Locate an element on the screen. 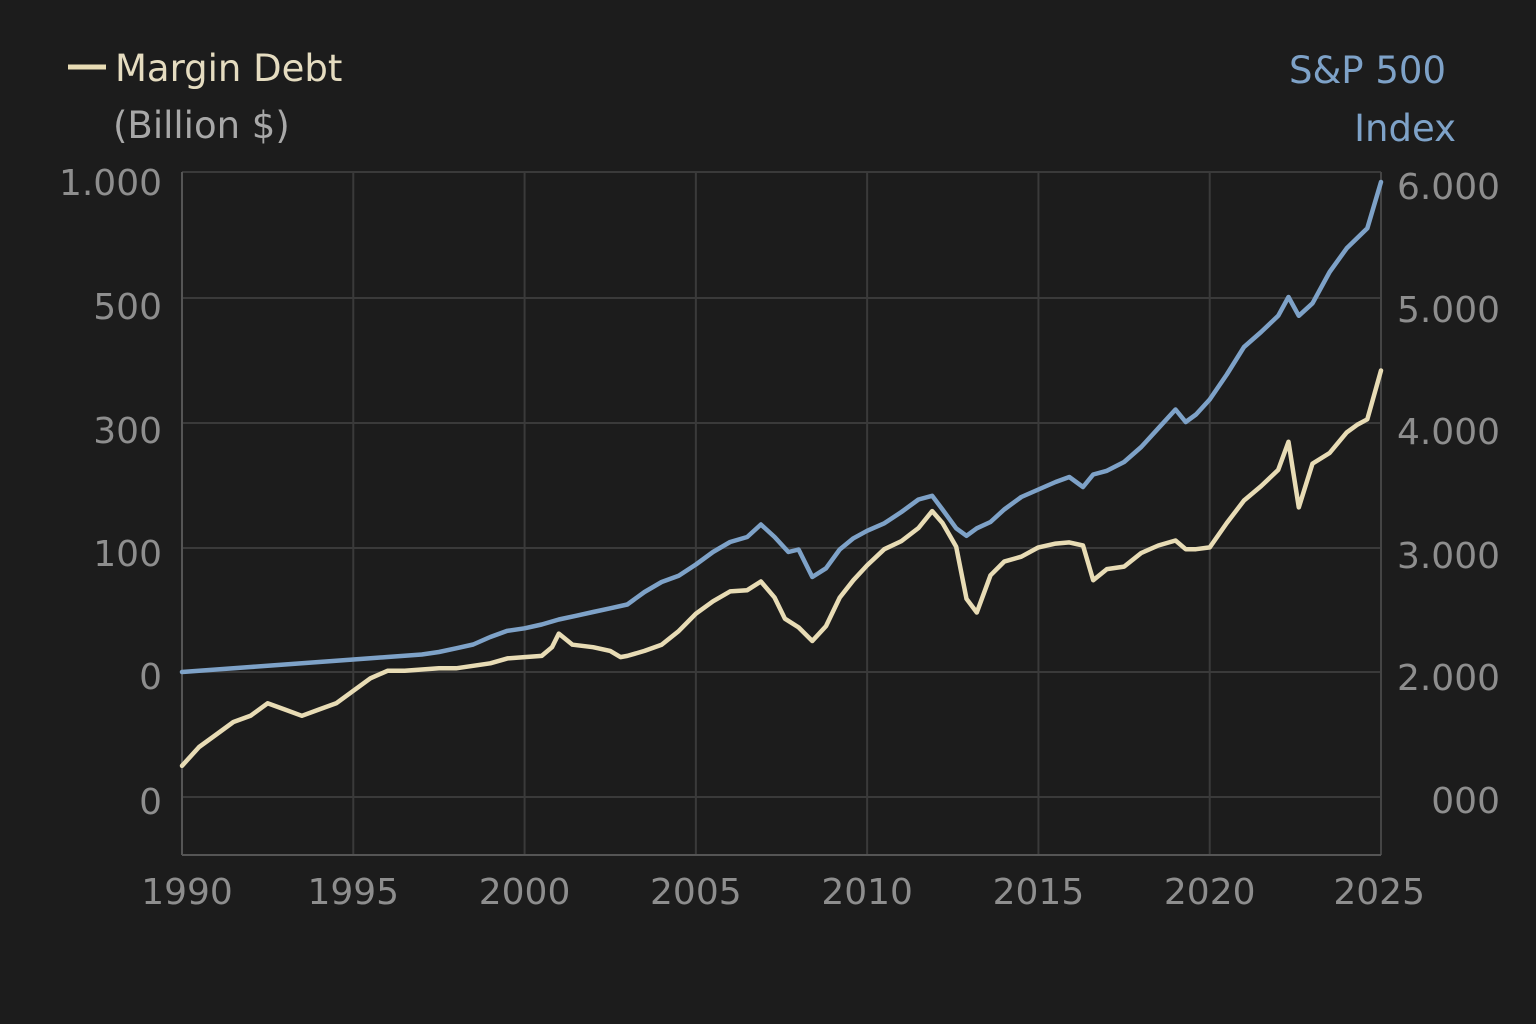 Image resolution: width=1536 pixels, height=1024 pixels. right-y-tick-label: 5.000 is located at coordinates (1448, 310).